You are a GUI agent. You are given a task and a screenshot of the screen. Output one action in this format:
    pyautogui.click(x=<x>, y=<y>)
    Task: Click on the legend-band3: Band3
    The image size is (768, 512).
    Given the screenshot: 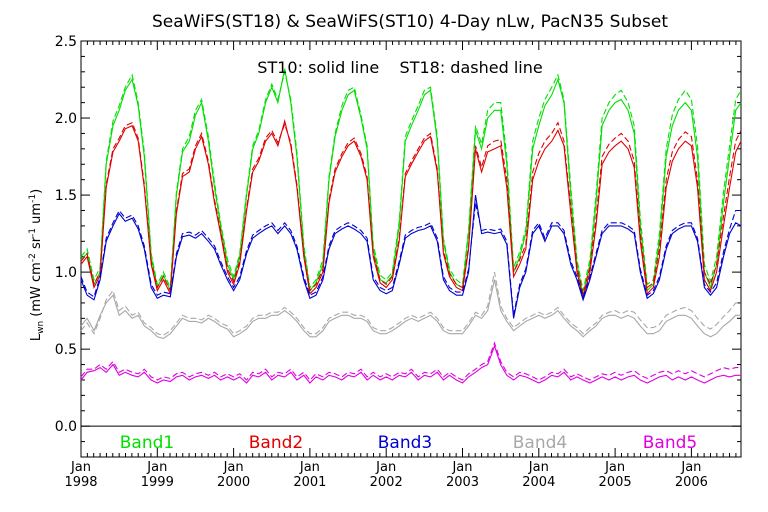 What is the action you would take?
    pyautogui.click(x=405, y=443)
    